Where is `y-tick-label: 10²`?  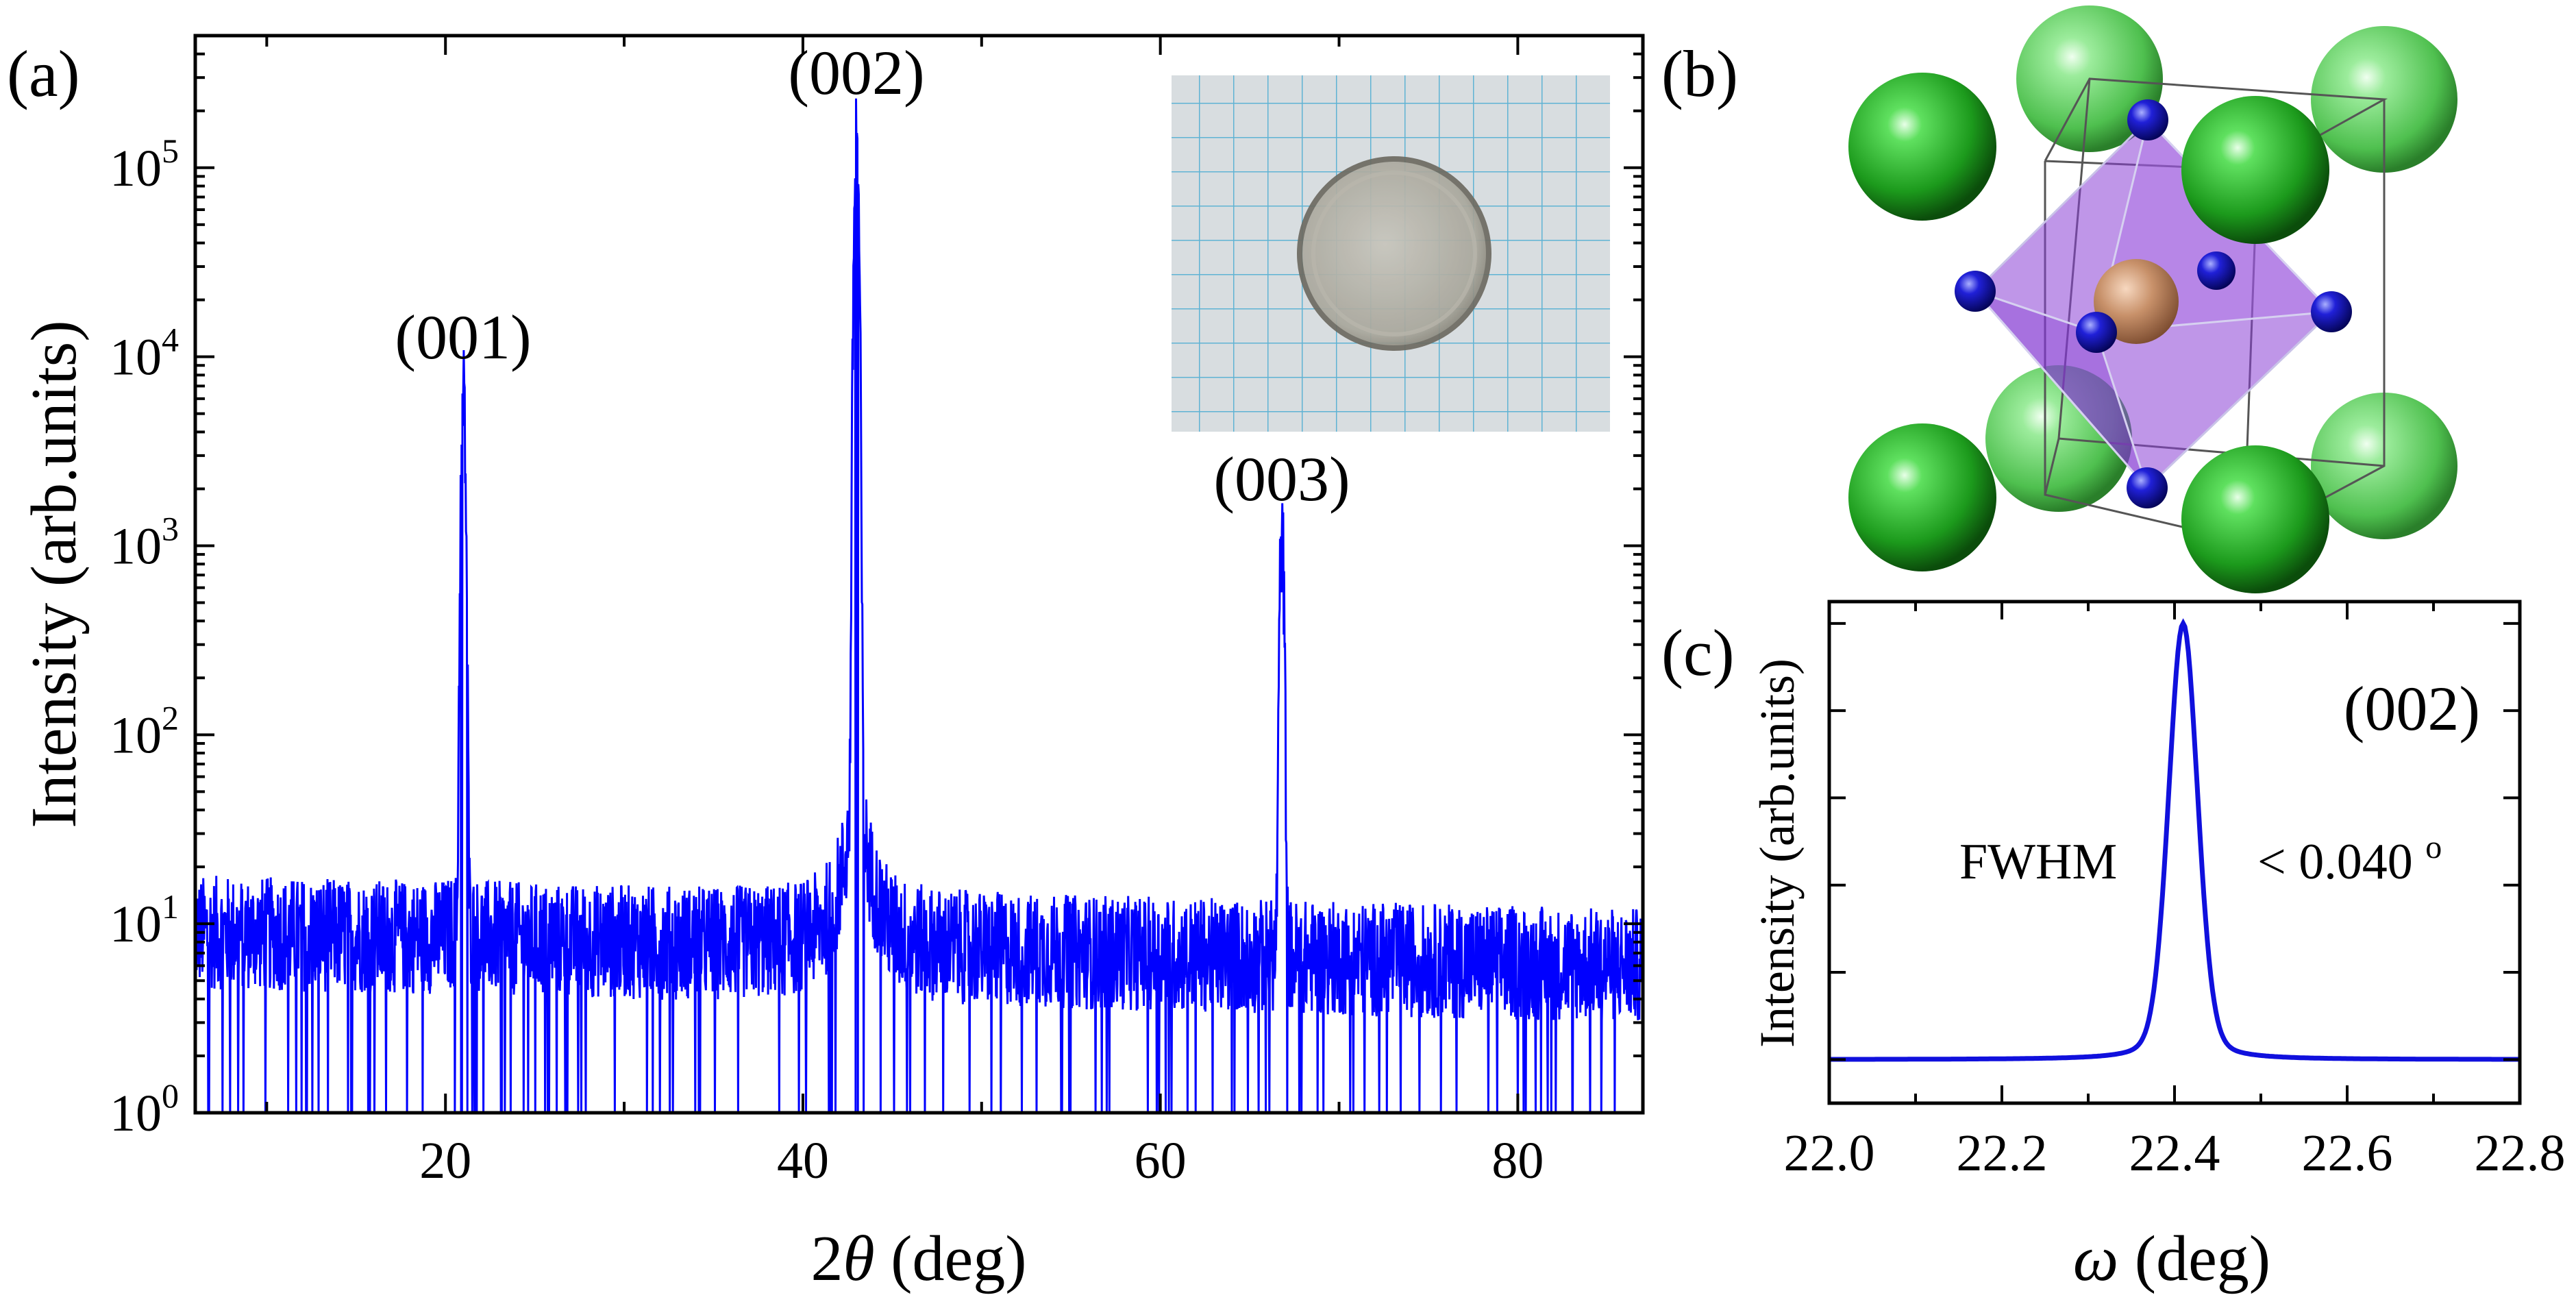 y-tick-label: 10² is located at coordinates (144, 731).